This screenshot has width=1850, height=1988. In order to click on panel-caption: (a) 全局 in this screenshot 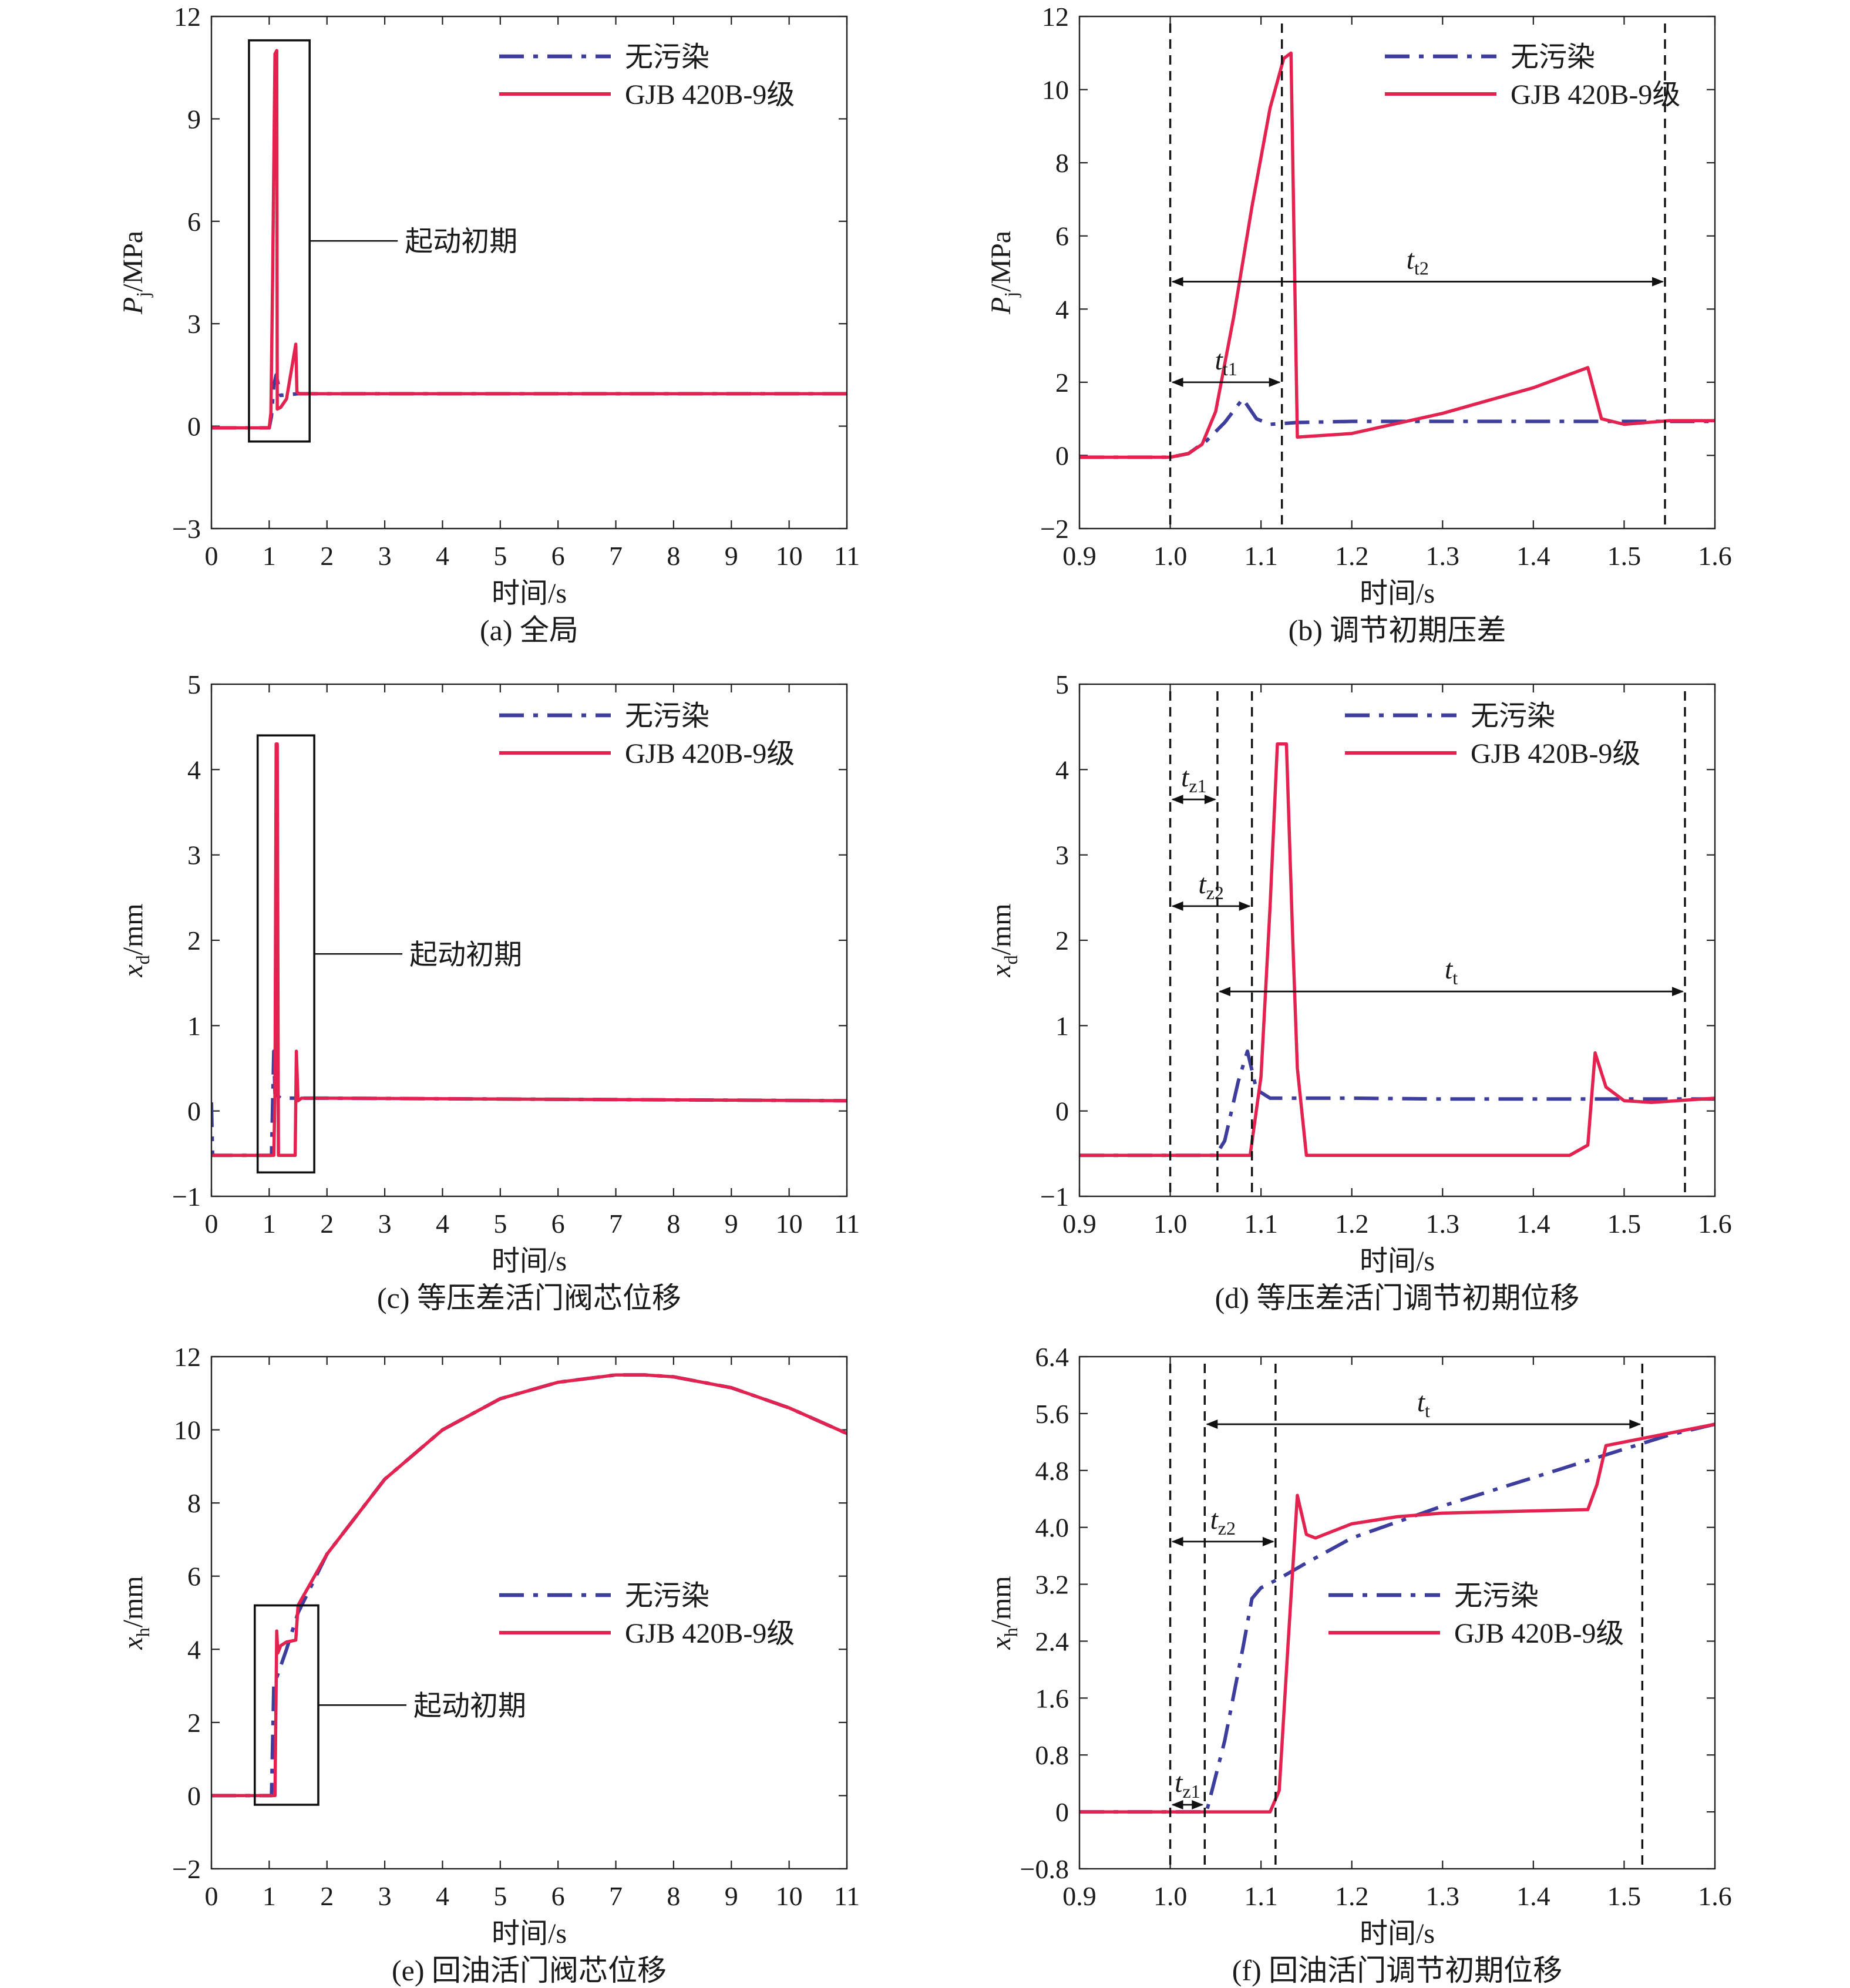, I will do `click(529, 630)`.